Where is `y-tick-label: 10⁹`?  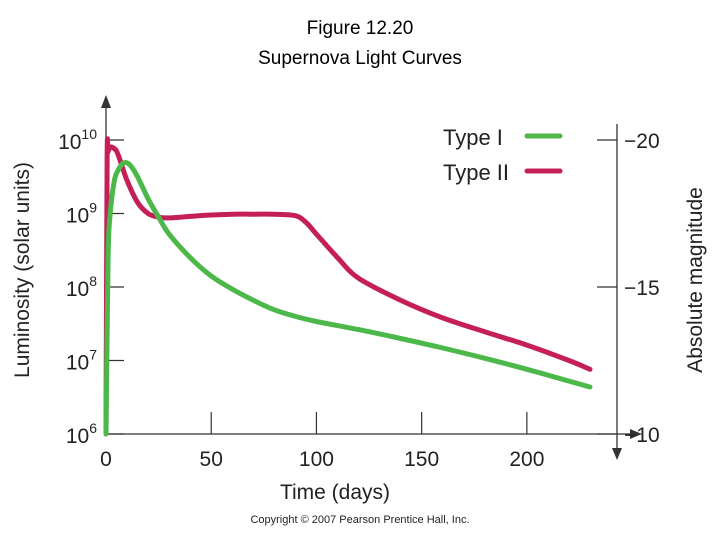
y-tick-label: 10⁹ is located at coordinates (81, 214).